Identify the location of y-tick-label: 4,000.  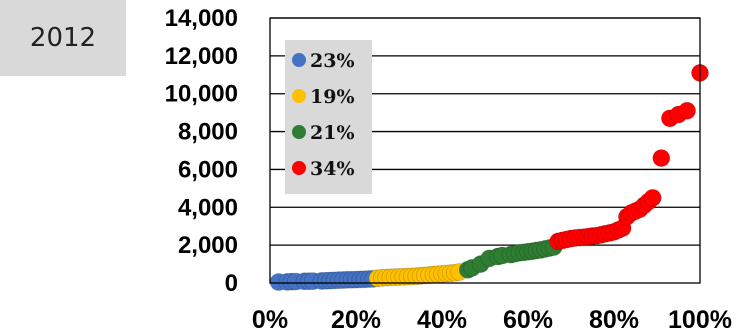
(208, 207).